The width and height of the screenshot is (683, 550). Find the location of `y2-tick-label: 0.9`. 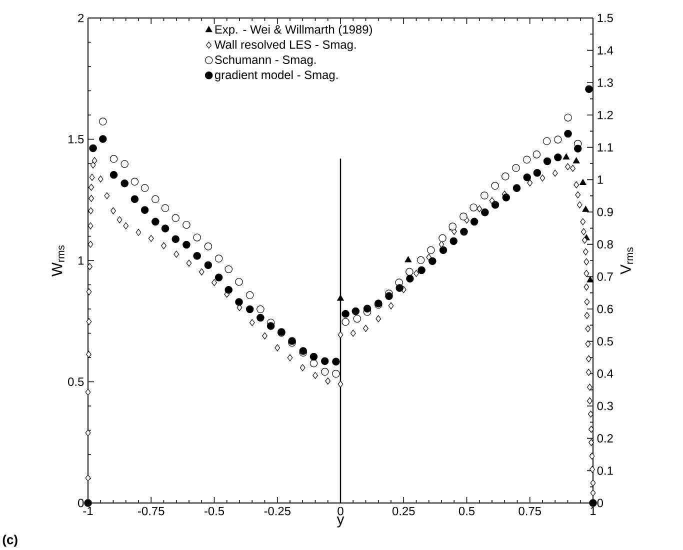

y2-tick-label: 0.9 is located at coordinates (605, 212).